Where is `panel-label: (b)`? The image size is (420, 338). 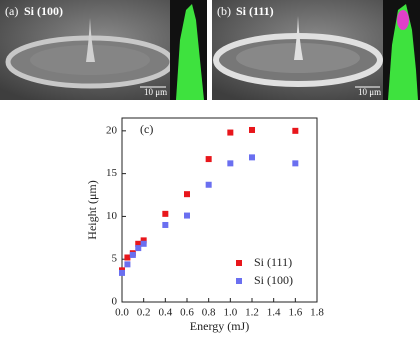 panel-label: (b) is located at coordinates (224, 11).